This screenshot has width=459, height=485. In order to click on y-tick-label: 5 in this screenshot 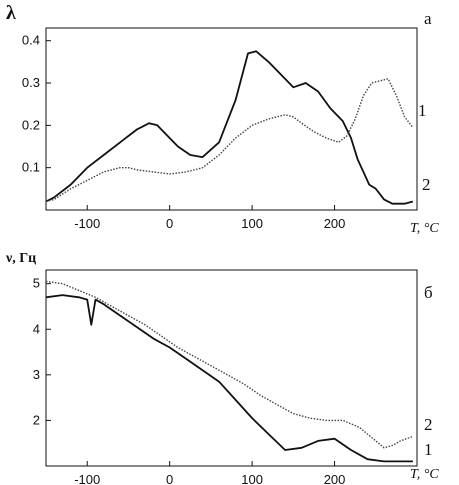, I will do `click(36, 283)`.